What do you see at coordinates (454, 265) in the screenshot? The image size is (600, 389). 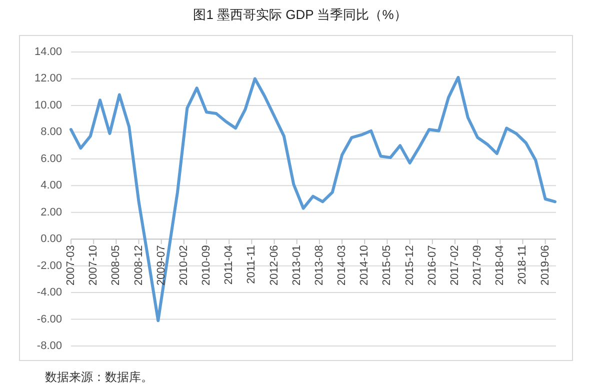 I see `x-tick-label: 2017-02` at bounding box center [454, 265].